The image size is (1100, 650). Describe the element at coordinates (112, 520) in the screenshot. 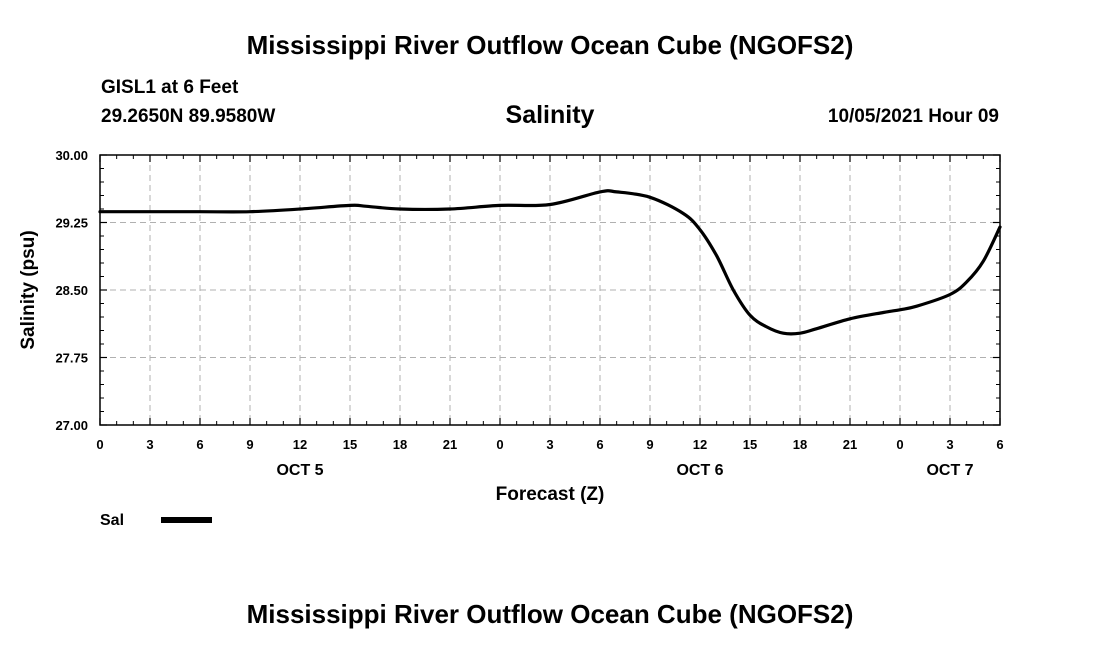

I see `legend-label: Sal` at that location.